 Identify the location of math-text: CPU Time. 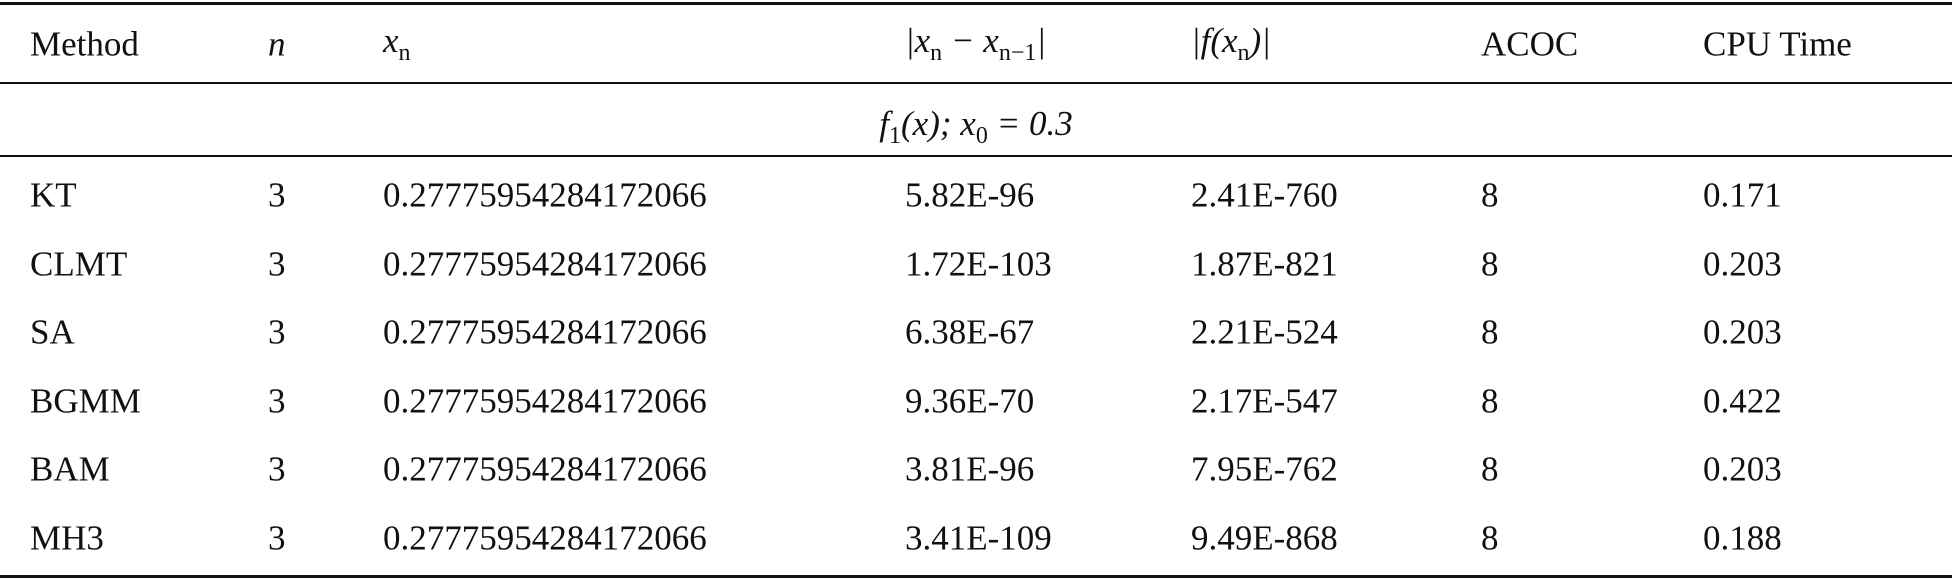
(1777, 44).